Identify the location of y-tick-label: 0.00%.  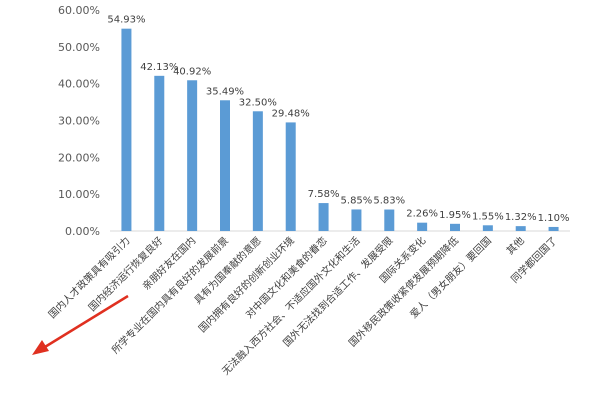
(82, 231).